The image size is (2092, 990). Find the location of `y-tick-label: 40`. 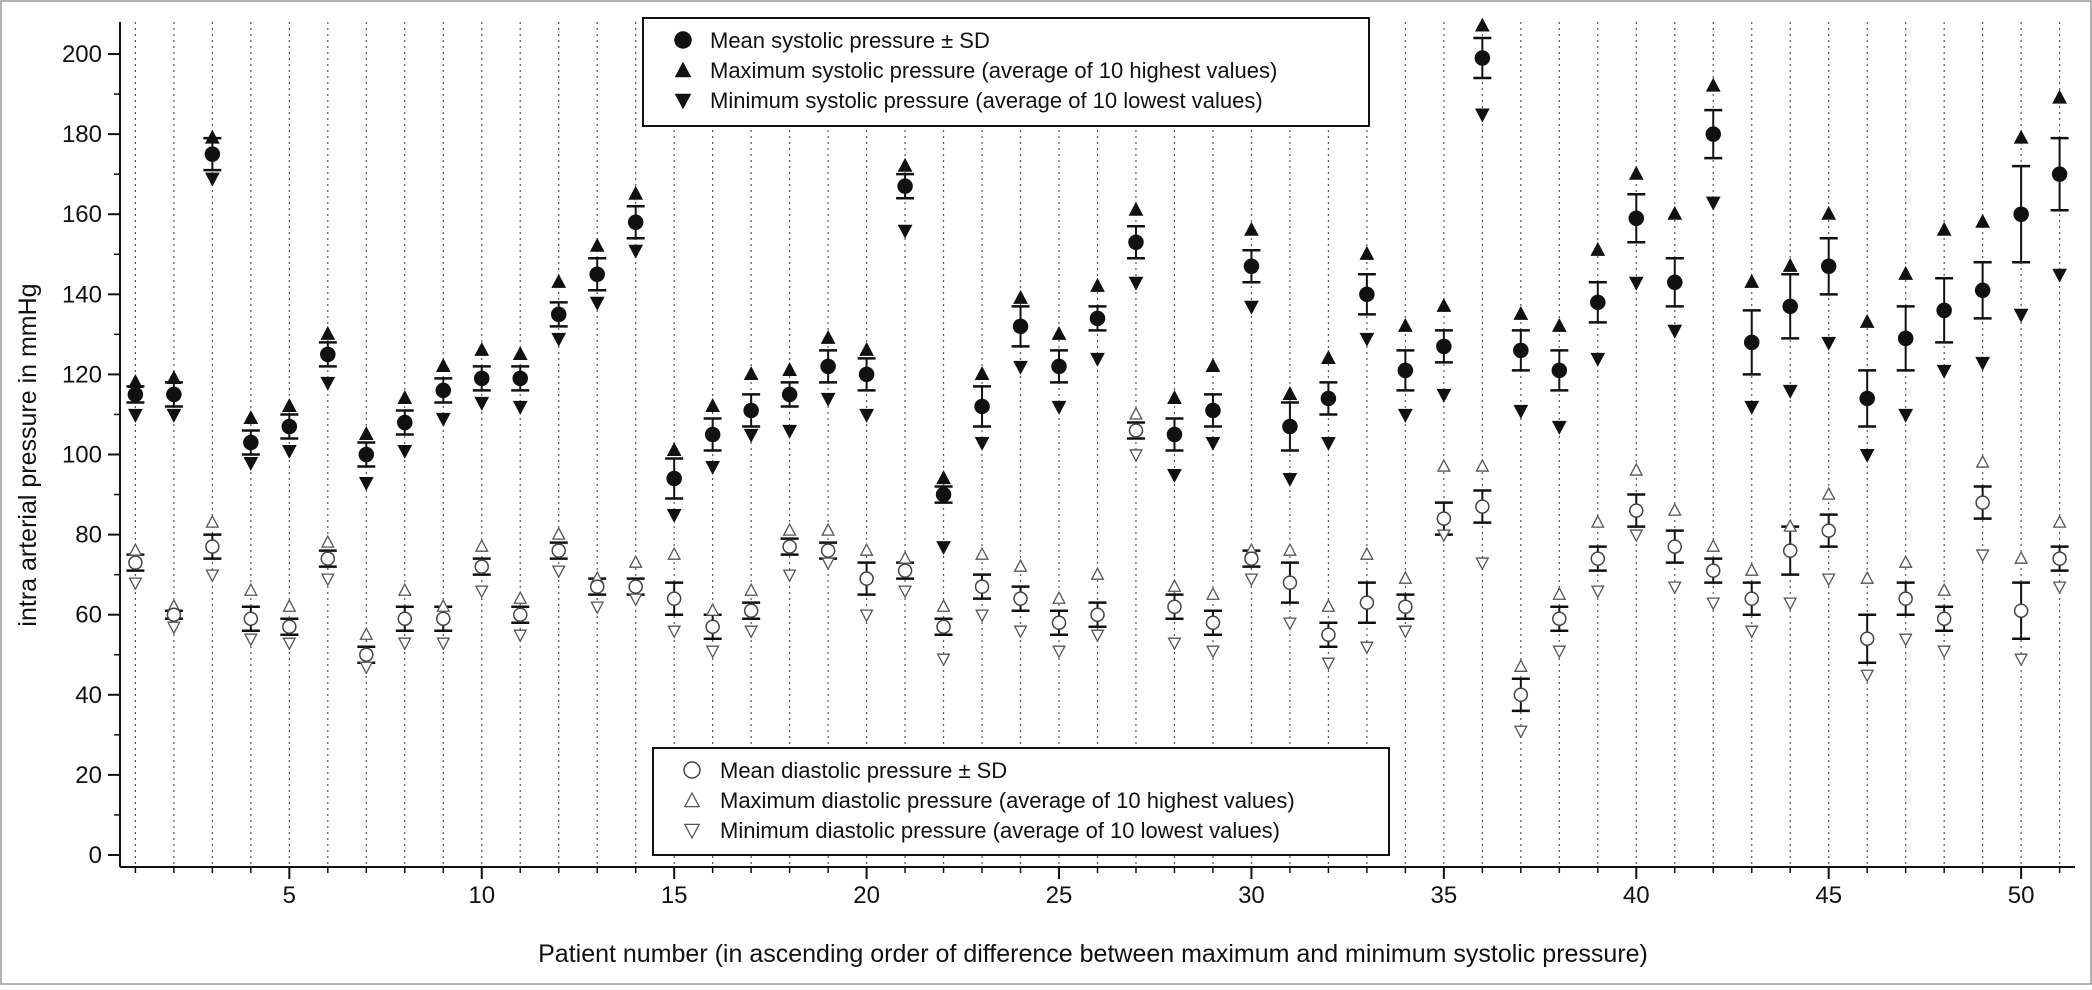

y-tick-label: 40 is located at coordinates (88, 695).